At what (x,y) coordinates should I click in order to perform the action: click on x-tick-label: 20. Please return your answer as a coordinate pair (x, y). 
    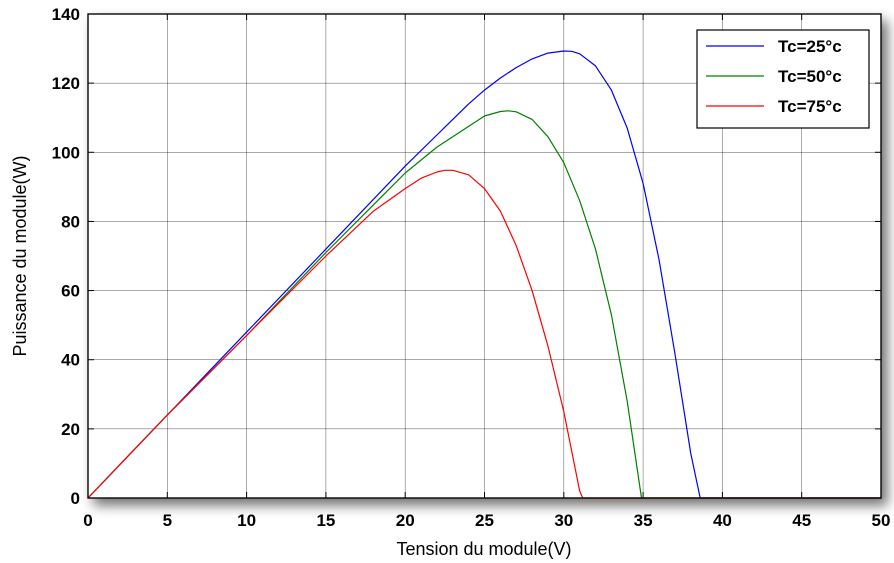
    Looking at the image, I should click on (405, 520).